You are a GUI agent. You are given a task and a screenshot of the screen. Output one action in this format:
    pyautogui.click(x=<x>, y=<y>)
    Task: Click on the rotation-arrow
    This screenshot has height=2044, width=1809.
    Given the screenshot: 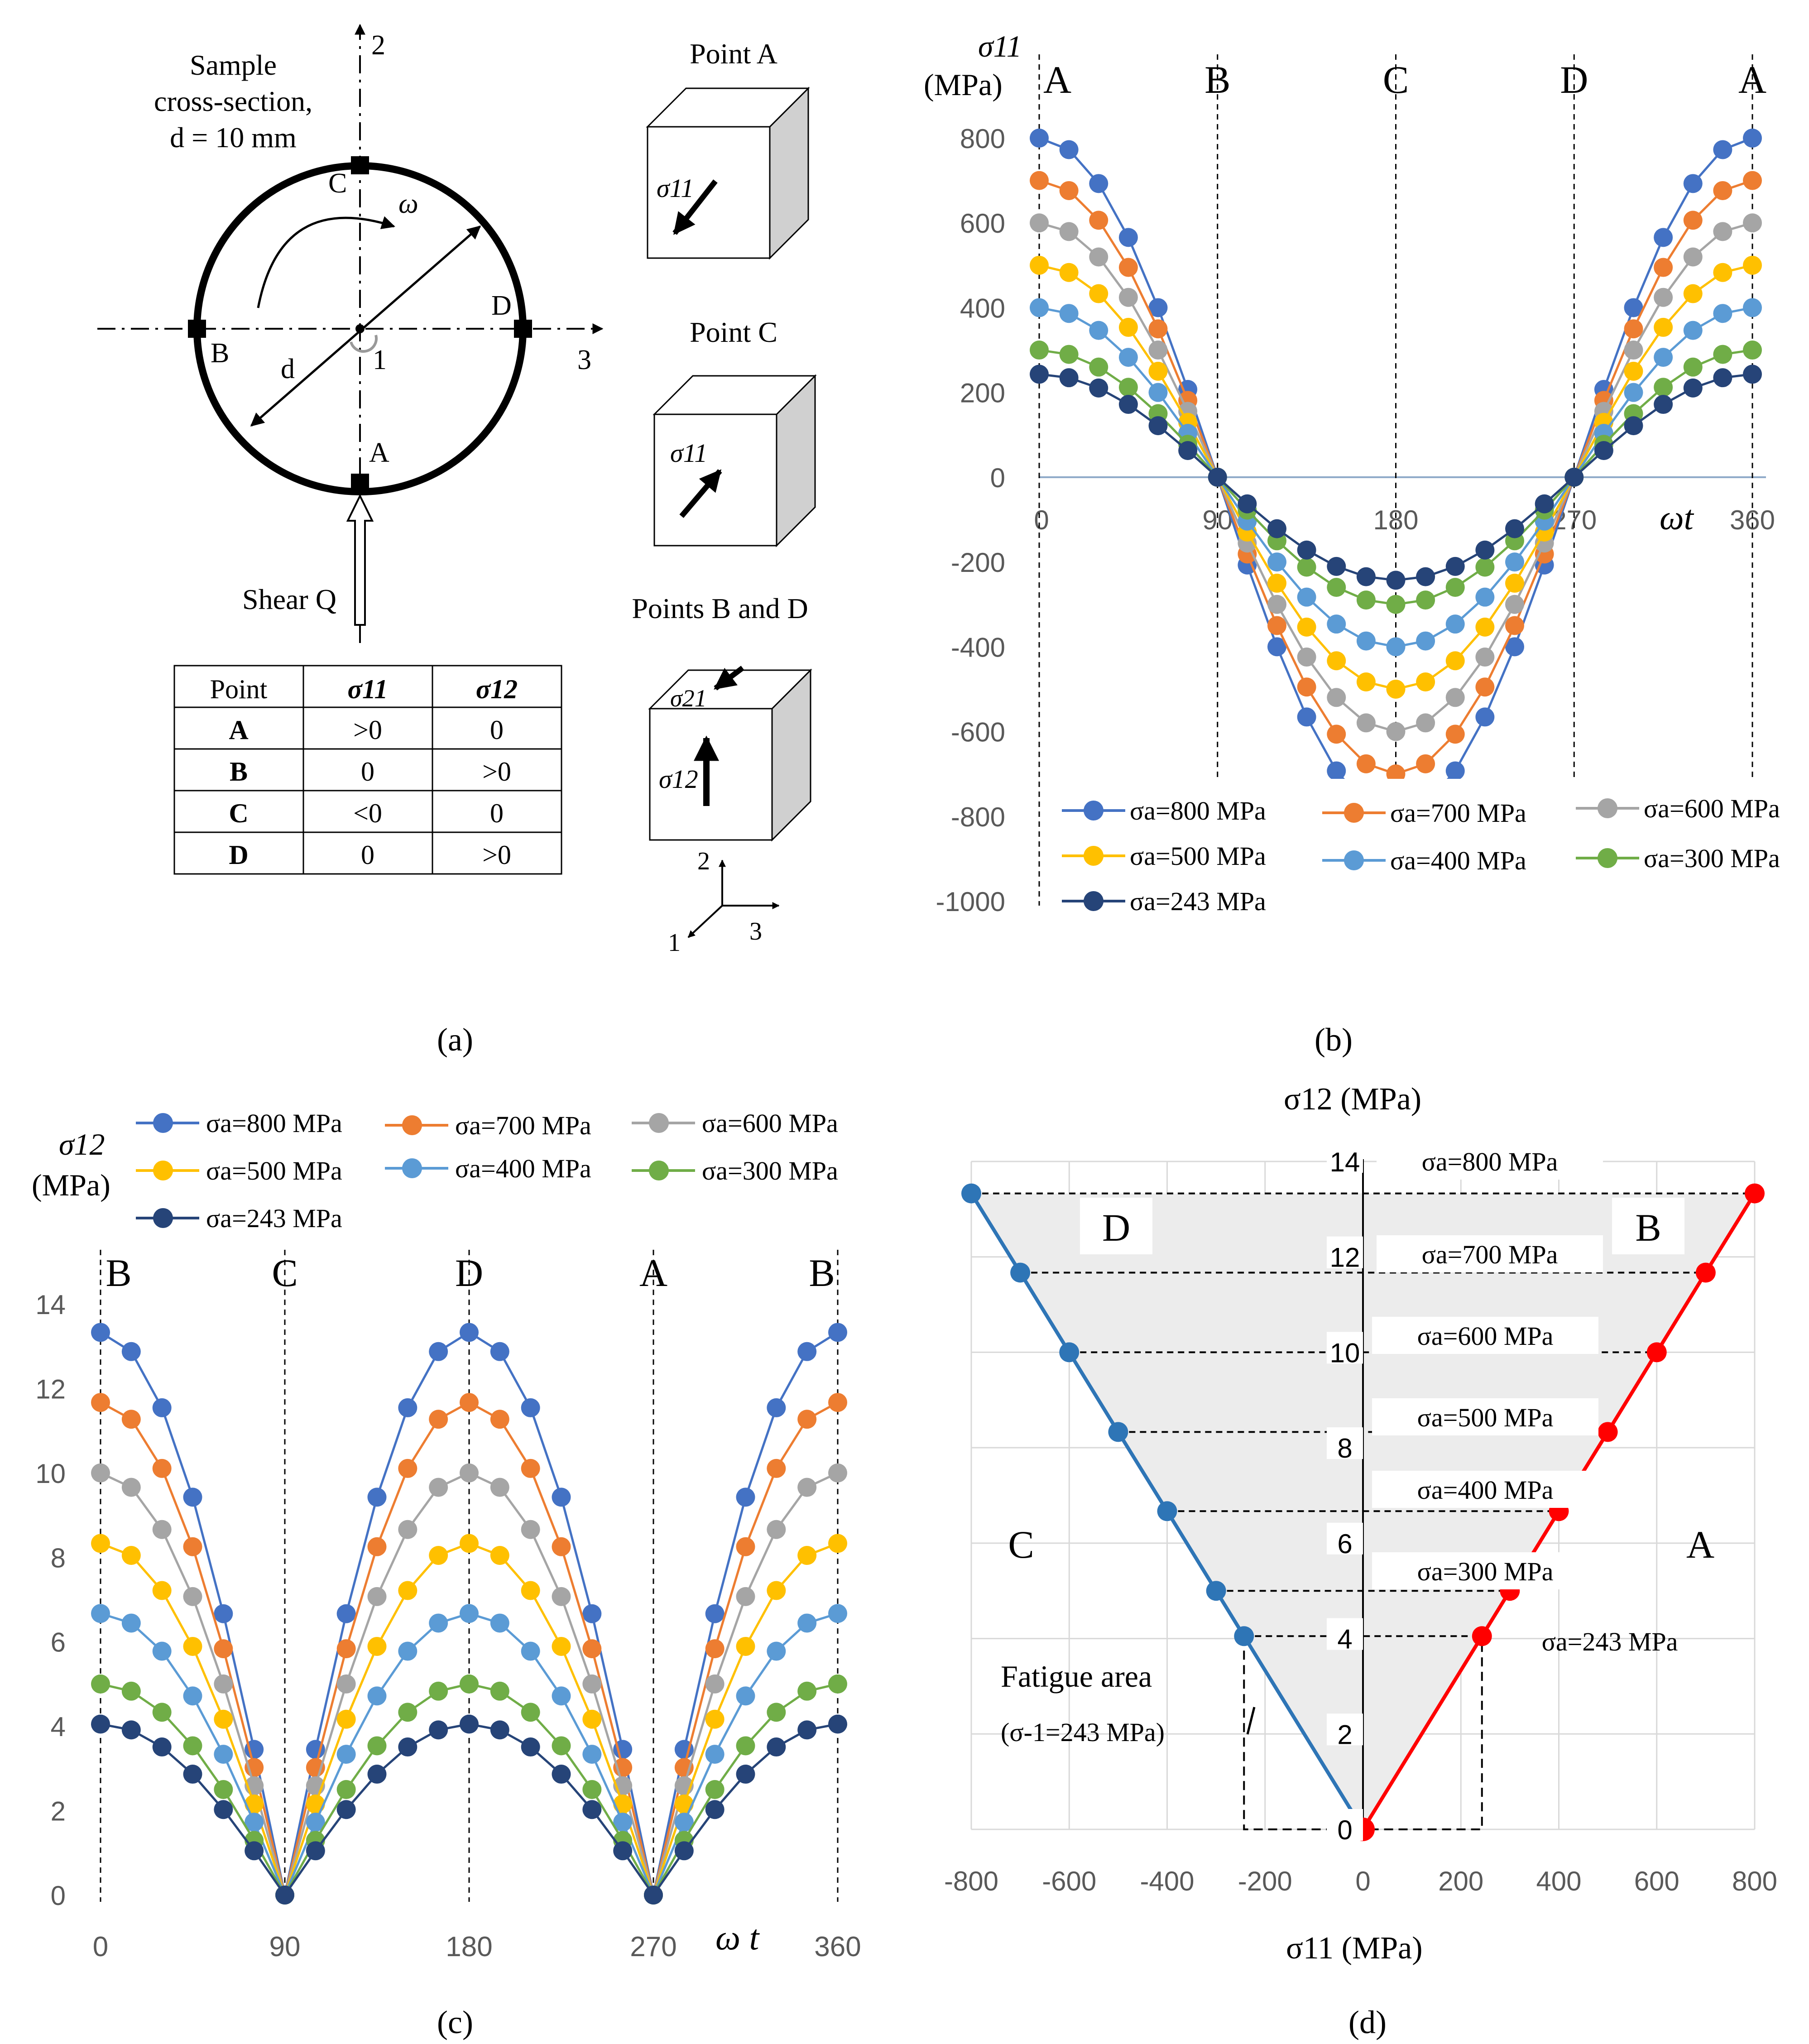 What is the action you would take?
    pyautogui.click(x=326, y=262)
    